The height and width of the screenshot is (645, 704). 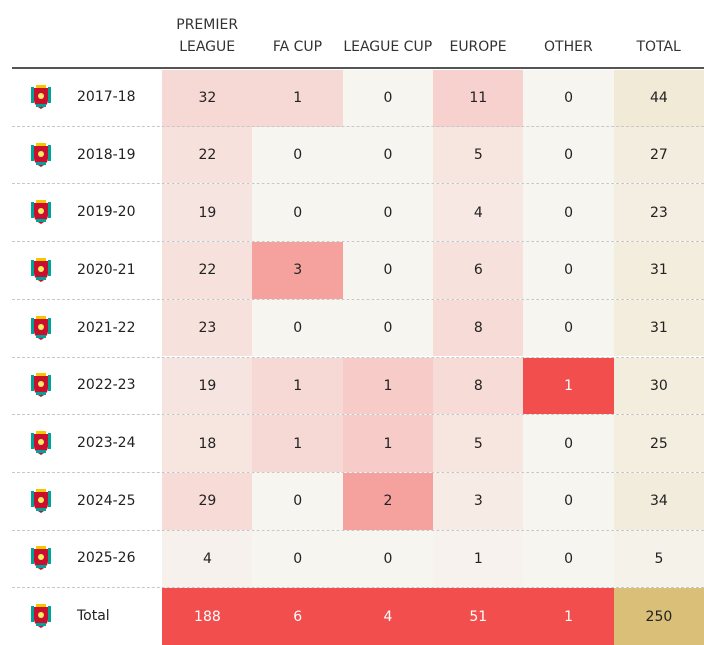 What do you see at coordinates (658, 47) in the screenshot?
I see `column-header: TOTAL` at bounding box center [658, 47].